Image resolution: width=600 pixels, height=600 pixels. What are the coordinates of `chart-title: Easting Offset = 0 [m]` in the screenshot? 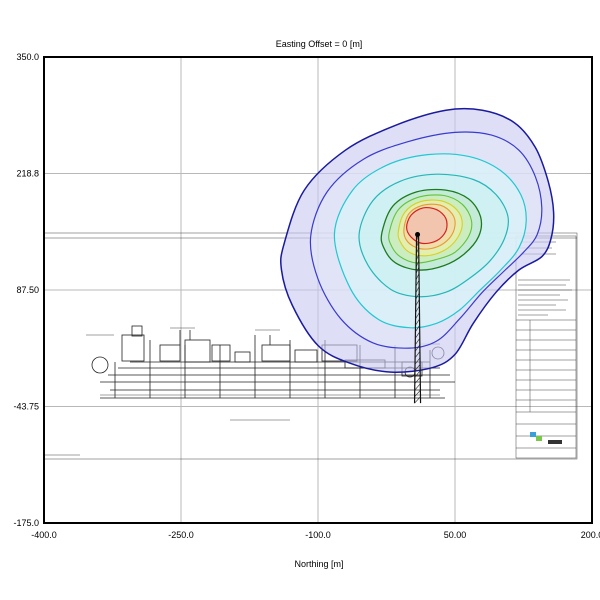 It's located at (319, 44).